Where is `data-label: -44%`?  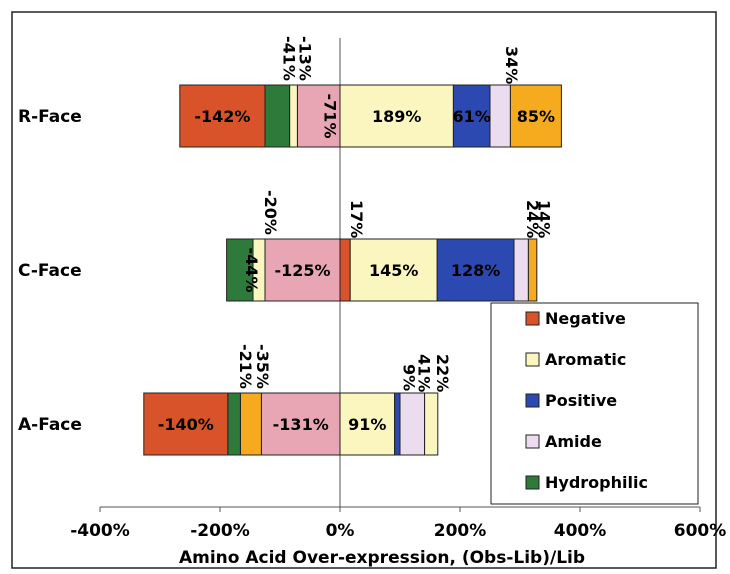 data-label: -44% is located at coordinates (251, 270).